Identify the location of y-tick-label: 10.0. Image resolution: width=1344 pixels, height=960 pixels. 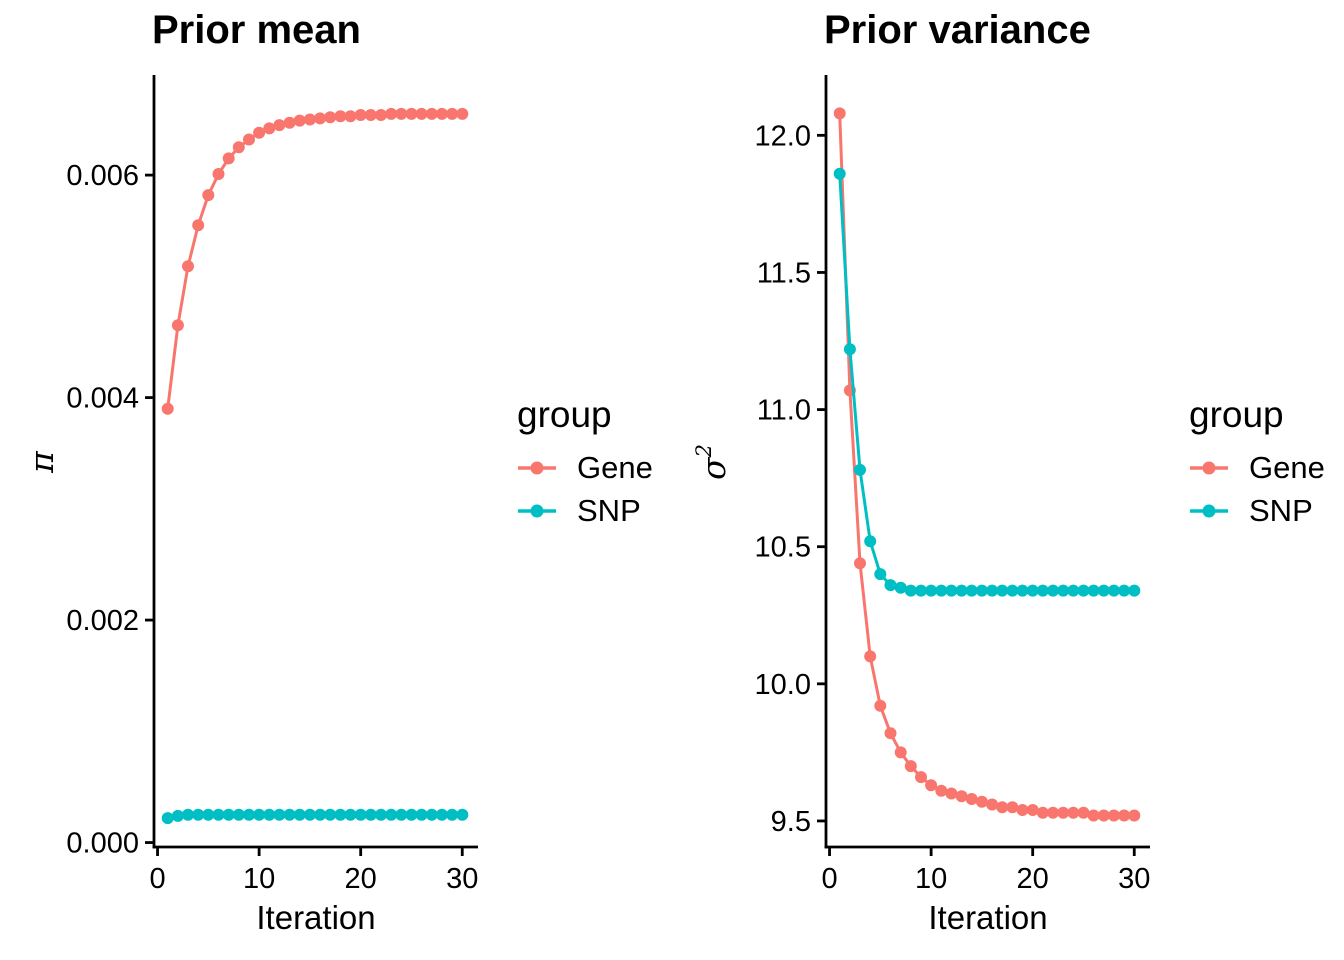
(783, 685).